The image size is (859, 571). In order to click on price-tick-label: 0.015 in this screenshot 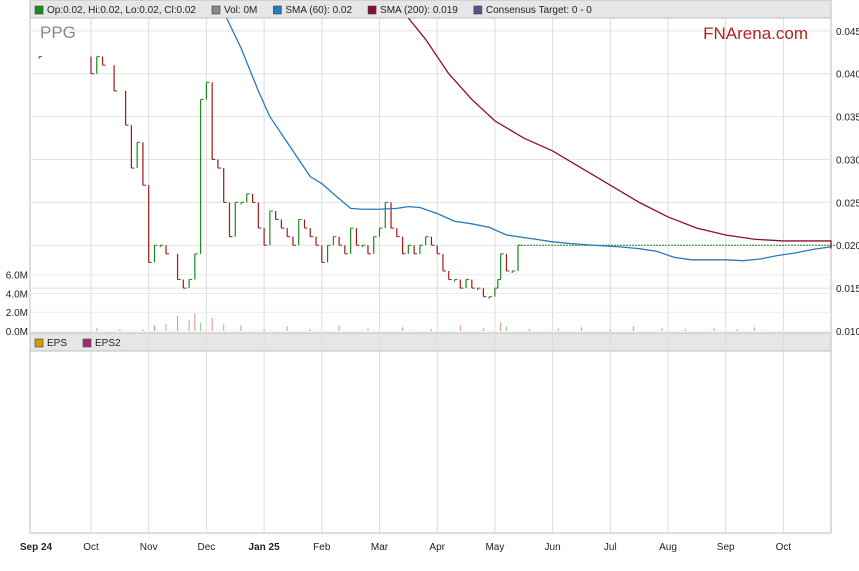, I will do `click(847, 289)`.